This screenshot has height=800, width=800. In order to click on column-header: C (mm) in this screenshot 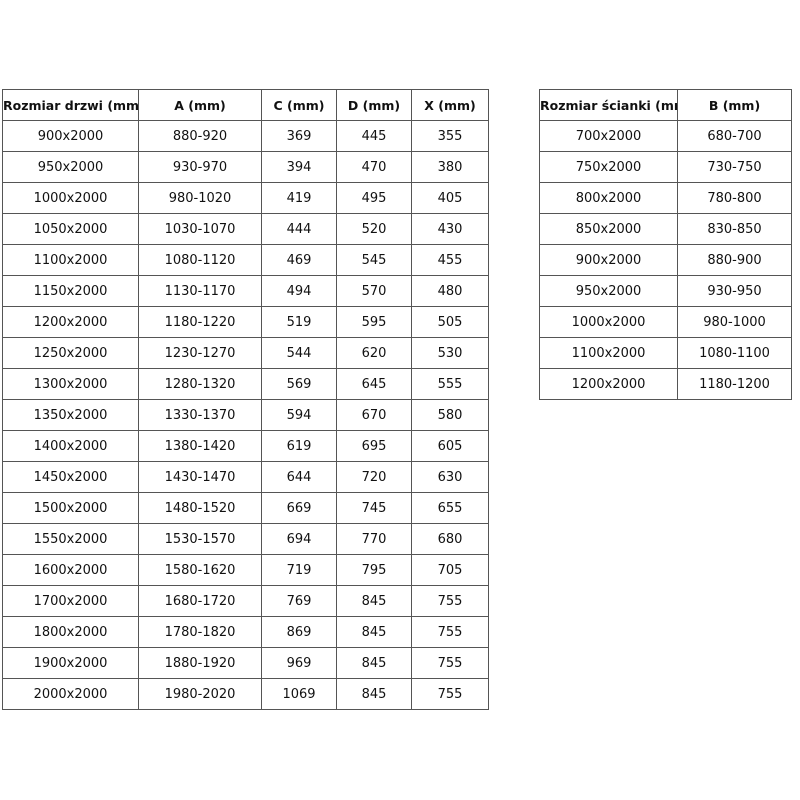, I will do `click(299, 105)`.